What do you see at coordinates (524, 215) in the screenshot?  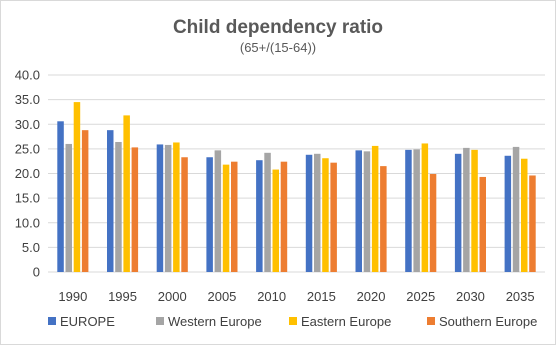 I see `bar-eastern-europe-2035` at bounding box center [524, 215].